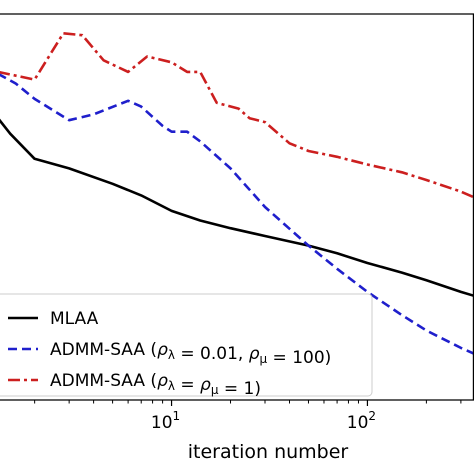 Image resolution: width=474 pixels, height=474 pixels. Describe the element at coordinates (74, 319) in the screenshot. I see `legend-label-1: MLAA` at that location.